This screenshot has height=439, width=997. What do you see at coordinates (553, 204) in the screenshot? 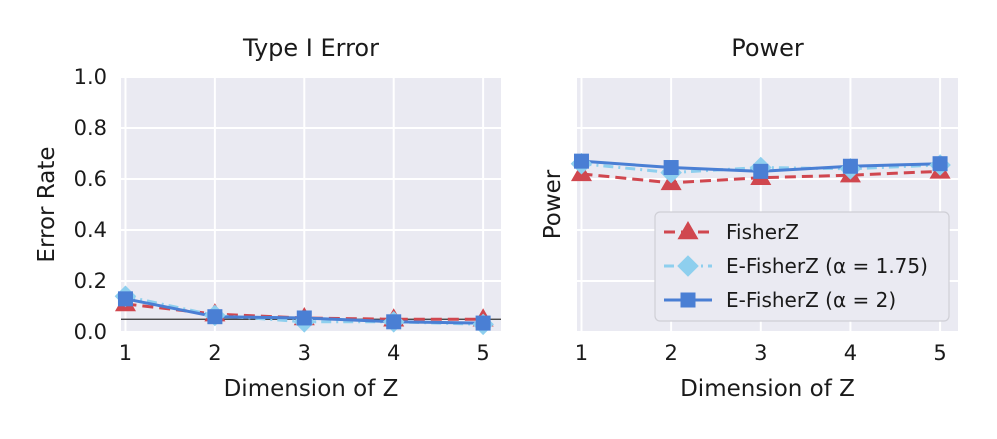
I see `y-axis-label: Power` at bounding box center [553, 204].